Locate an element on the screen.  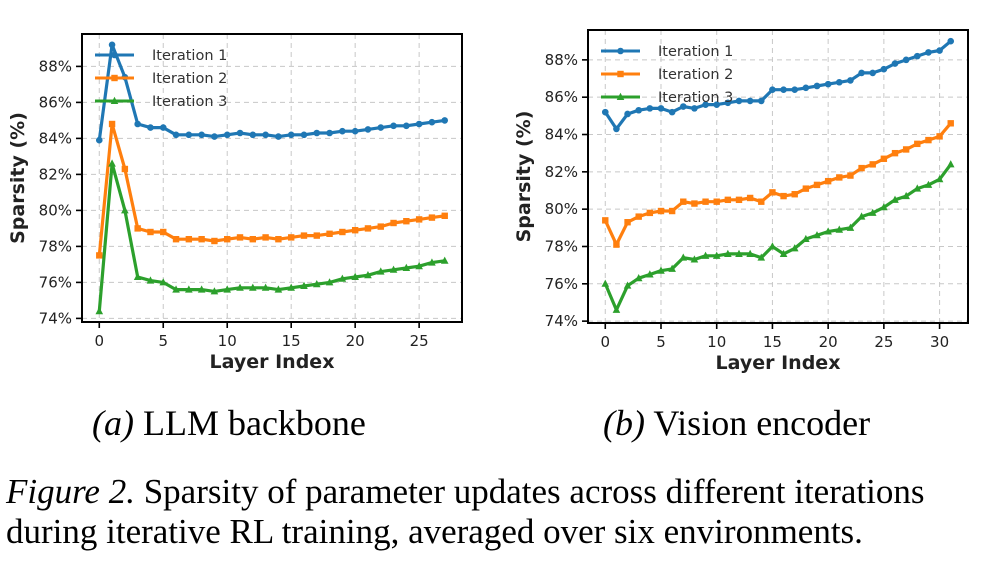
figure-caption-label: Figure 2. is located at coordinates (70, 491).